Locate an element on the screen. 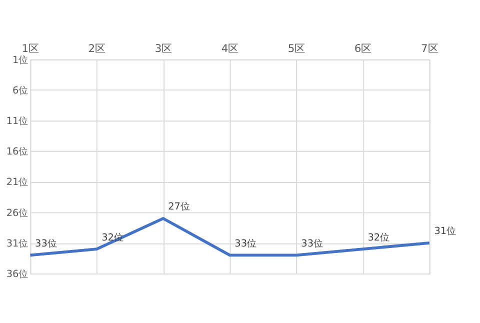 The height and width of the screenshot is (323, 480). y-tick-label: 31位 is located at coordinates (17, 243).